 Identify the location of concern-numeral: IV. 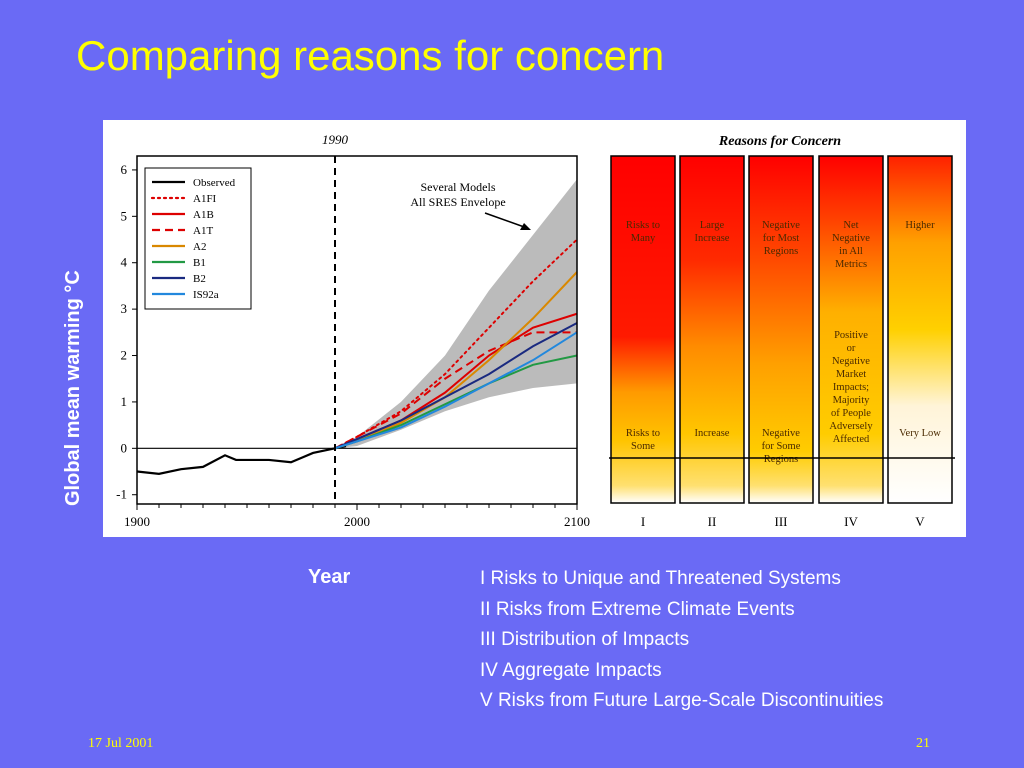
(851, 521).